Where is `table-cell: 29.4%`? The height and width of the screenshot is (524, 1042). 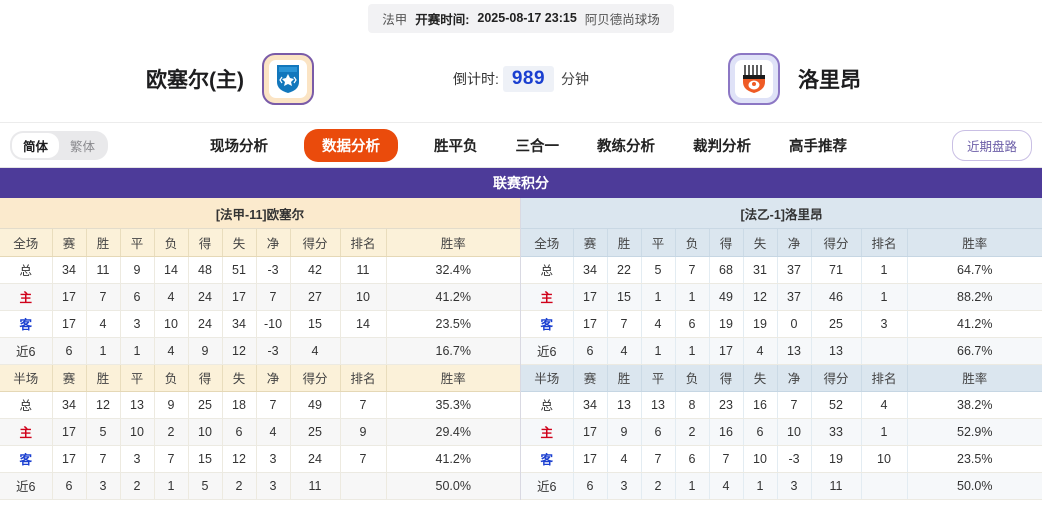
table-cell: 29.4% is located at coordinates (453, 432).